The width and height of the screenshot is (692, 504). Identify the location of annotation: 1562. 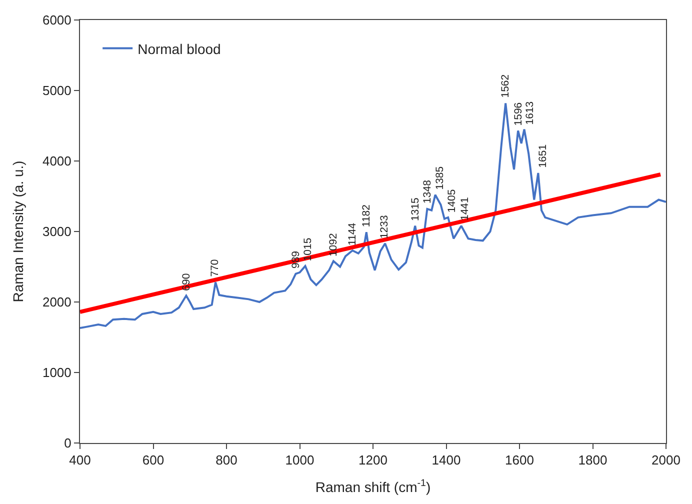
(505, 86).